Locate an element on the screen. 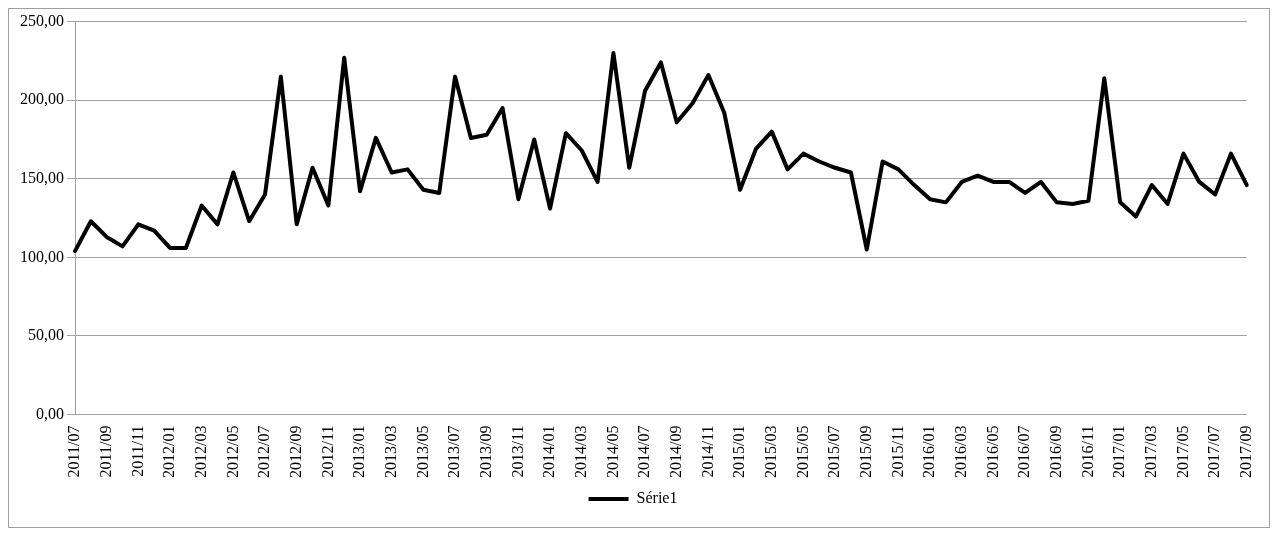  x-tick-label: 2015/11 is located at coordinates (897, 451).